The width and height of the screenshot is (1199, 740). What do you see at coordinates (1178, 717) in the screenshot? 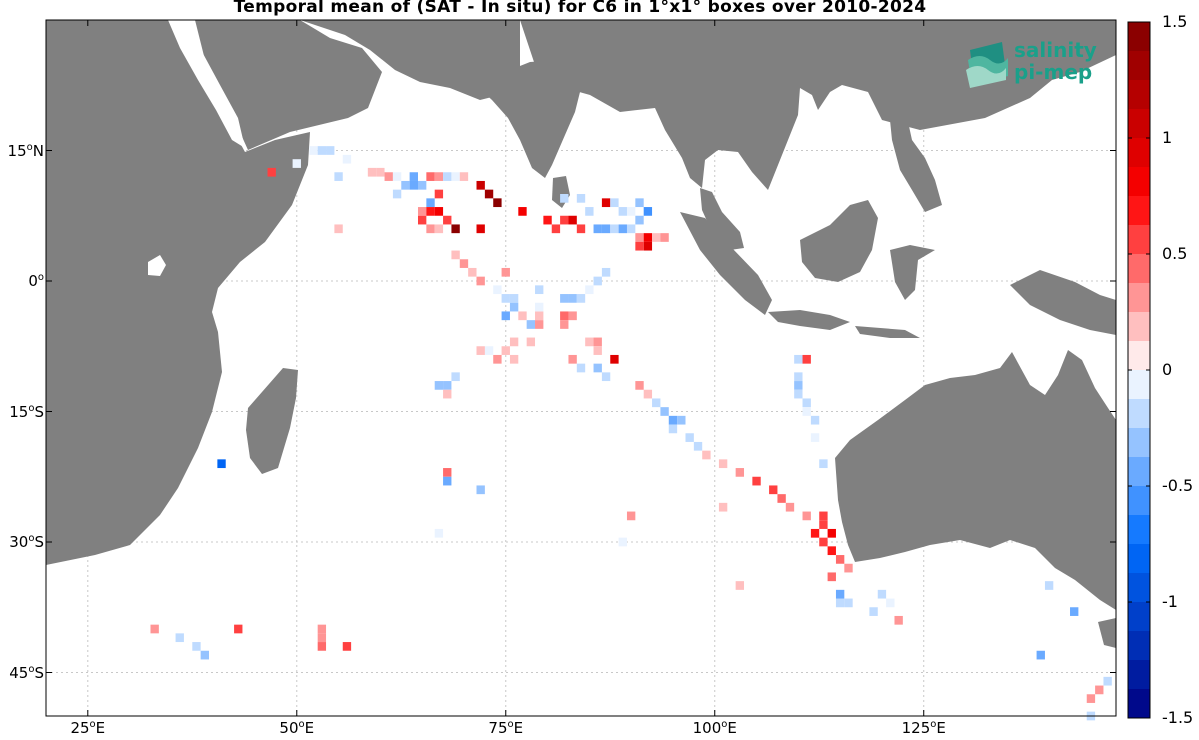
I see `colorbar-tick-label: -1.5` at bounding box center [1178, 717].